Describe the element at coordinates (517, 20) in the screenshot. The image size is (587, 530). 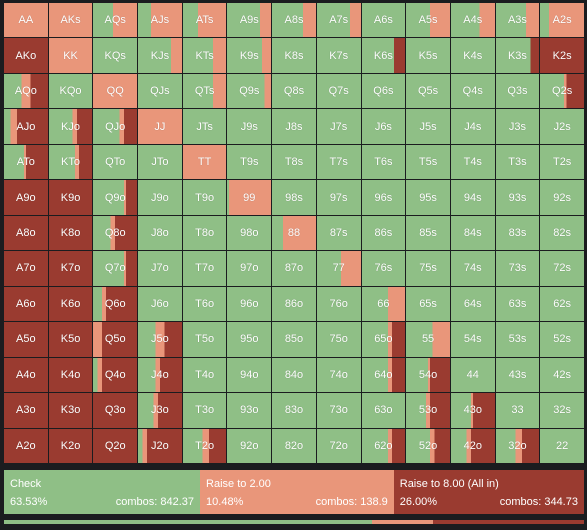
I see `hand-cell: A3s` at that location.